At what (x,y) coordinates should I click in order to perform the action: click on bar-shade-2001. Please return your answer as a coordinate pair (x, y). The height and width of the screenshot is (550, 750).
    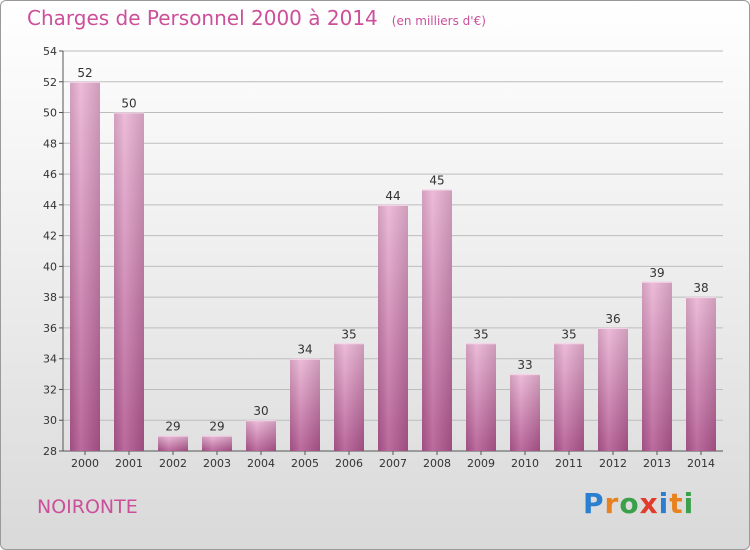
    Looking at the image, I should click on (129, 282).